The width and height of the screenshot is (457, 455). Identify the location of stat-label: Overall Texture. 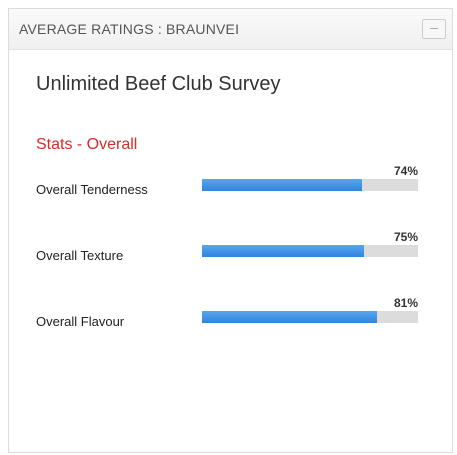
(80, 255).